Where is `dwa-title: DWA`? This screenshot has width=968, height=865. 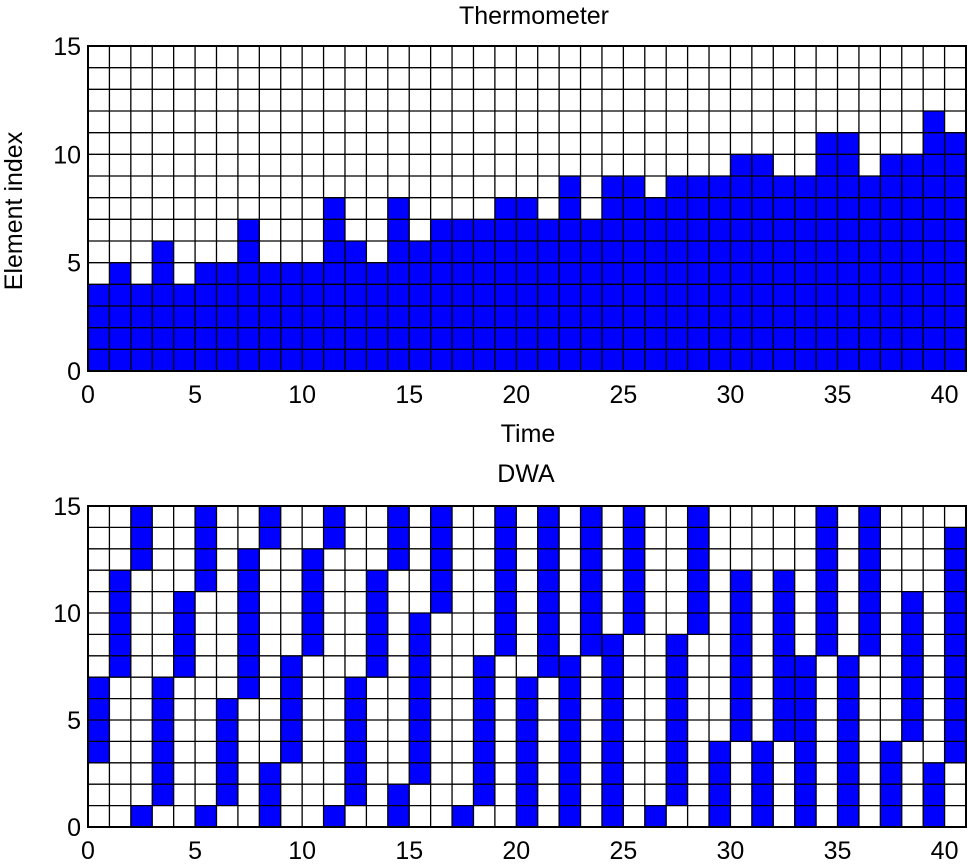 dwa-title: DWA is located at coordinates (526, 474).